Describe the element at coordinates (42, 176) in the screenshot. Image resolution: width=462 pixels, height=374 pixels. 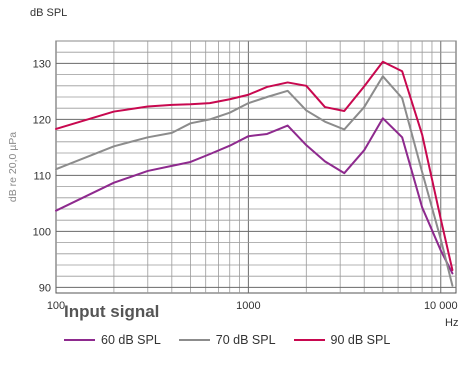
I see `y-tick-label: 110` at that location.